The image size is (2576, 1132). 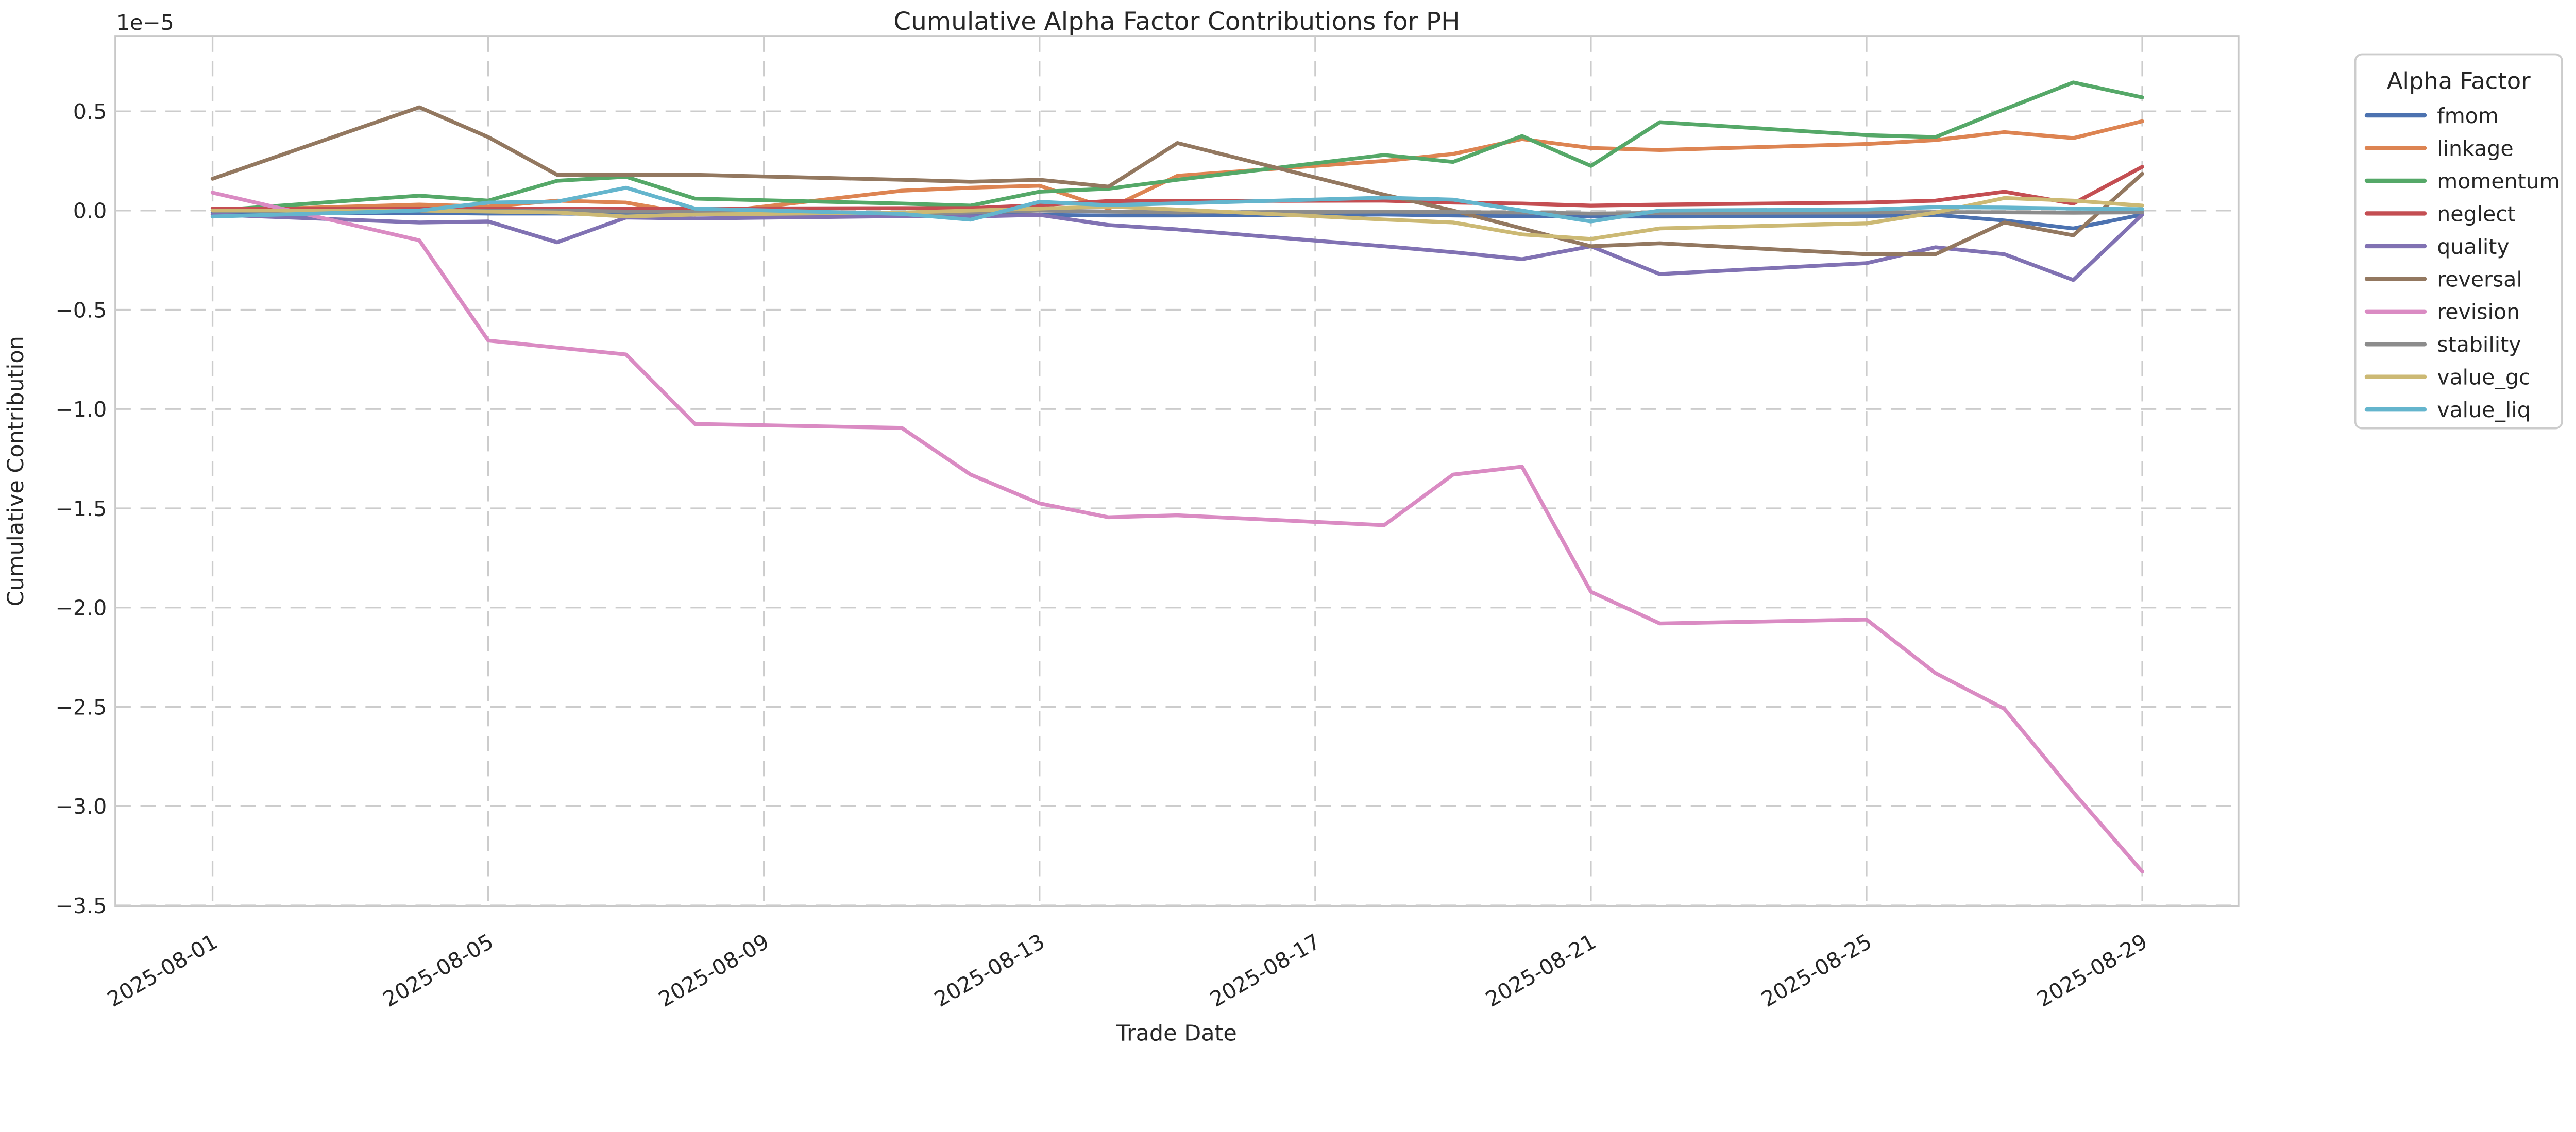 I want to click on series-line-reversal, so click(x=1177, y=181).